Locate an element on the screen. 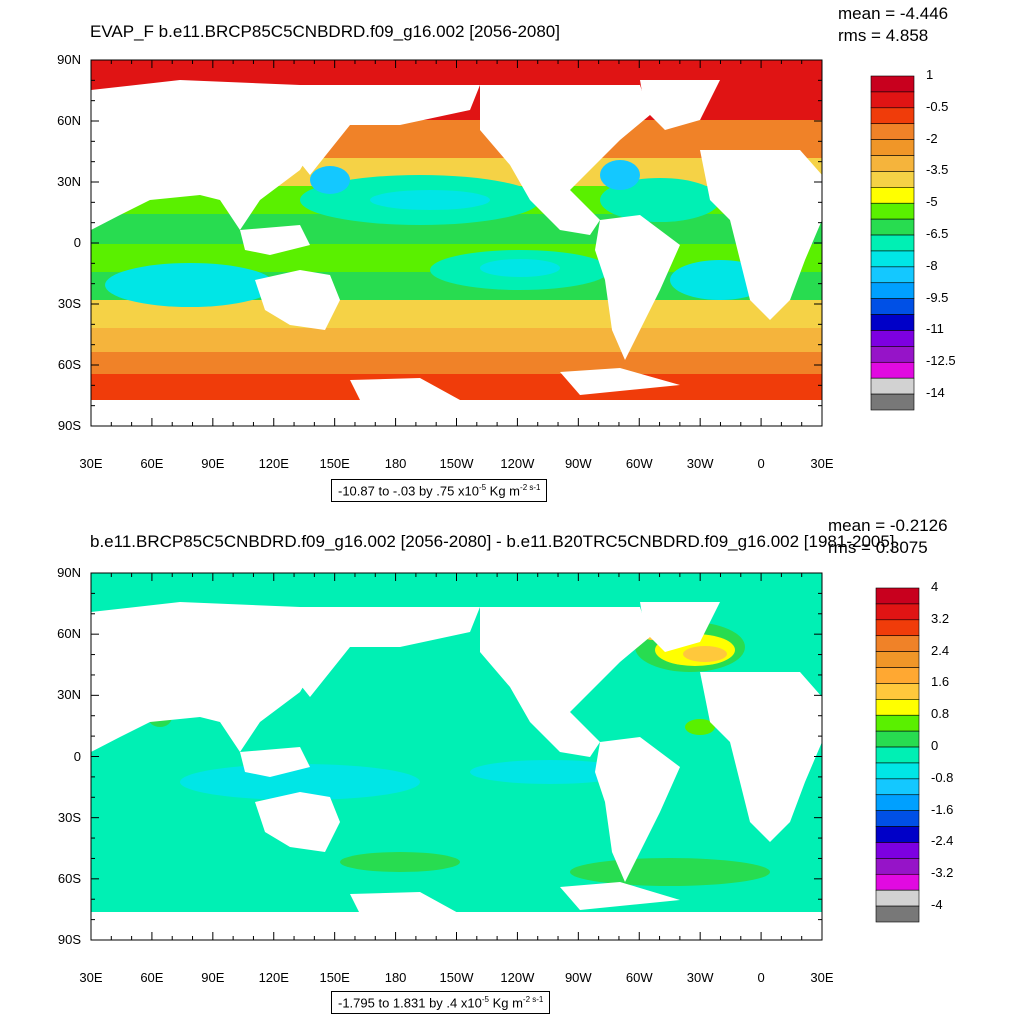 This screenshot has width=1024, height=1024. colorbar-label: -11 is located at coordinates (935, 329).